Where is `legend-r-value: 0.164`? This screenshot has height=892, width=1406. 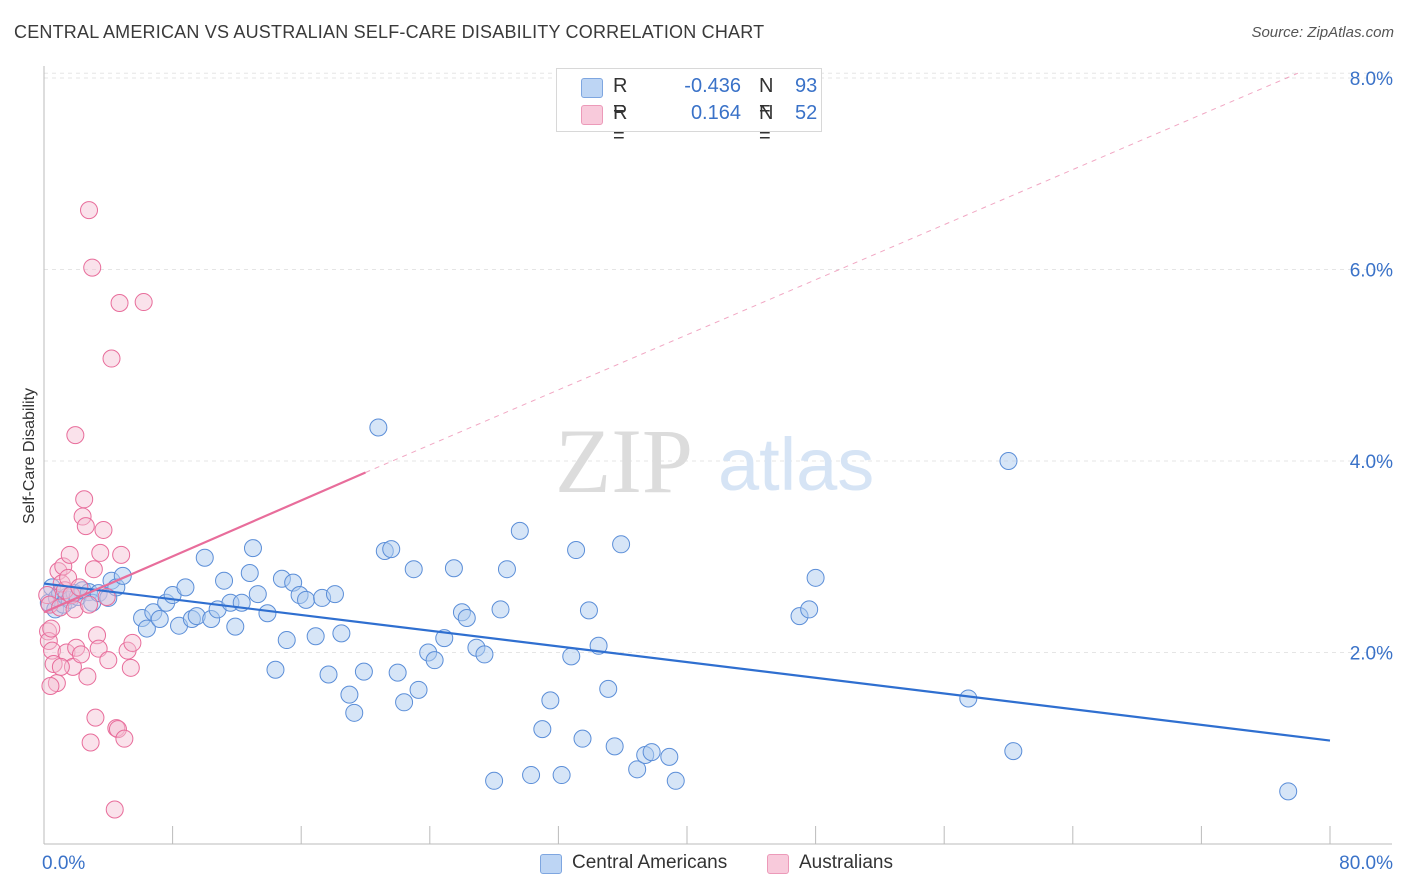
legend-r-value: 0.164 is located at coordinates (715, 113).